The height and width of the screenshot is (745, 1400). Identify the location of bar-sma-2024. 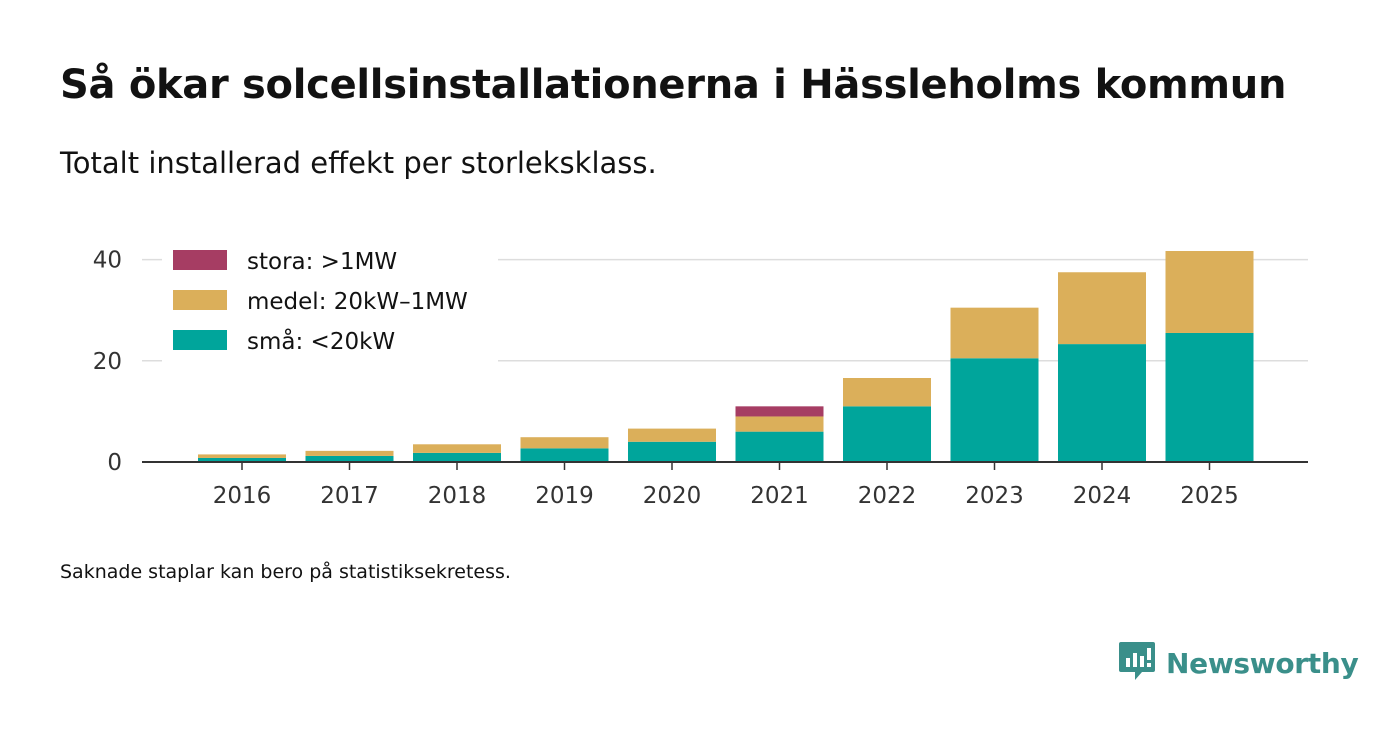
(1102, 403).